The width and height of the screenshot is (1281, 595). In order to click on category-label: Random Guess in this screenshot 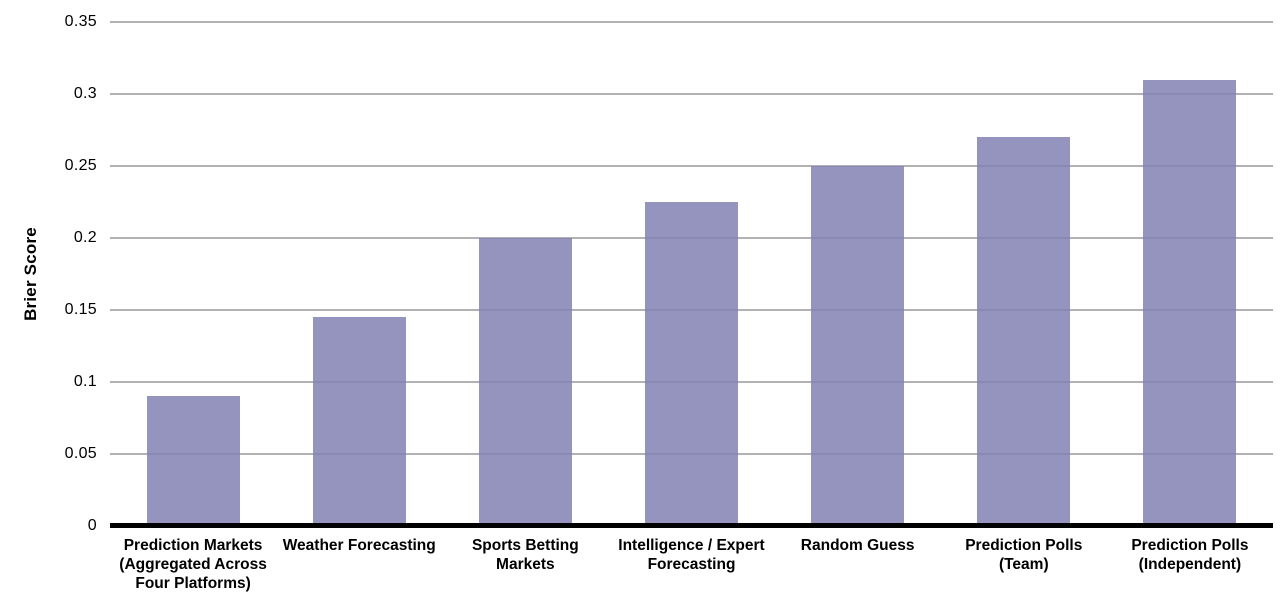, I will do `click(857, 545)`.